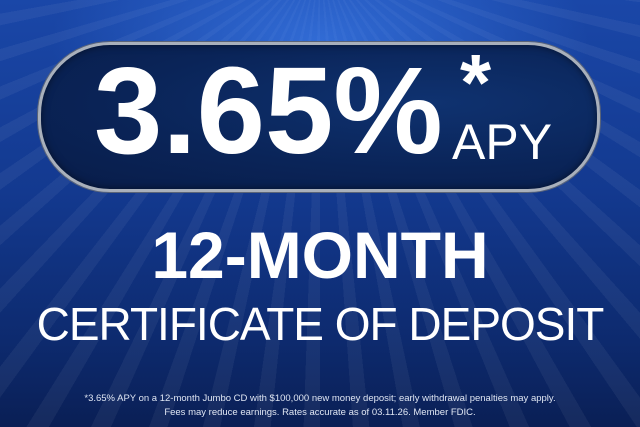  I want to click on asterisk: *, so click(476, 82).